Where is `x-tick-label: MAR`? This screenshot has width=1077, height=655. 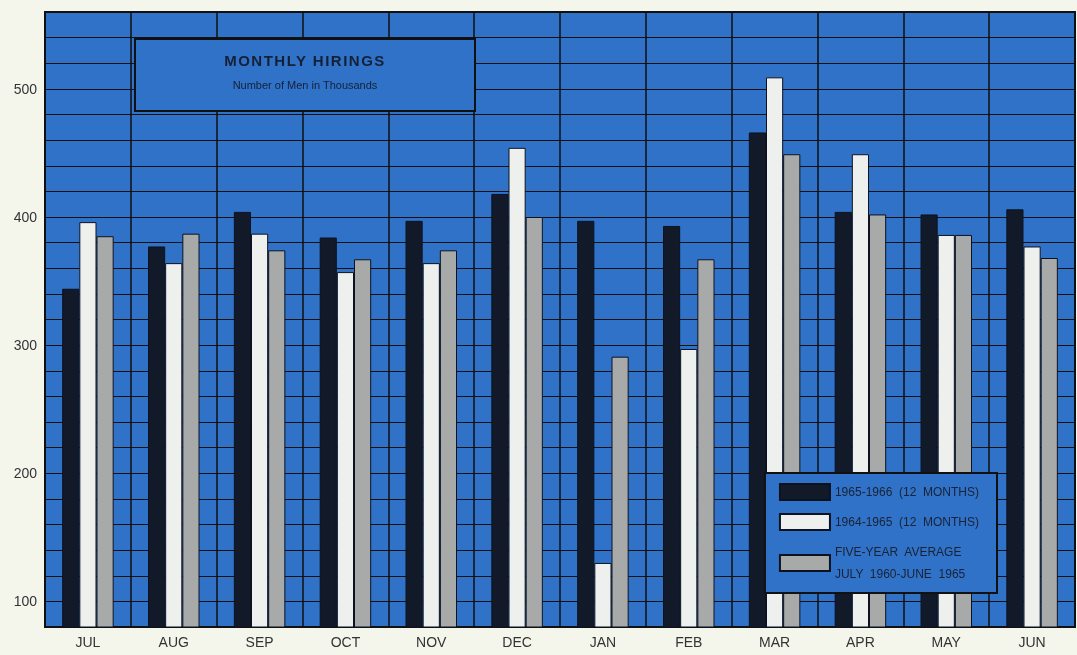 x-tick-label: MAR is located at coordinates (775, 642).